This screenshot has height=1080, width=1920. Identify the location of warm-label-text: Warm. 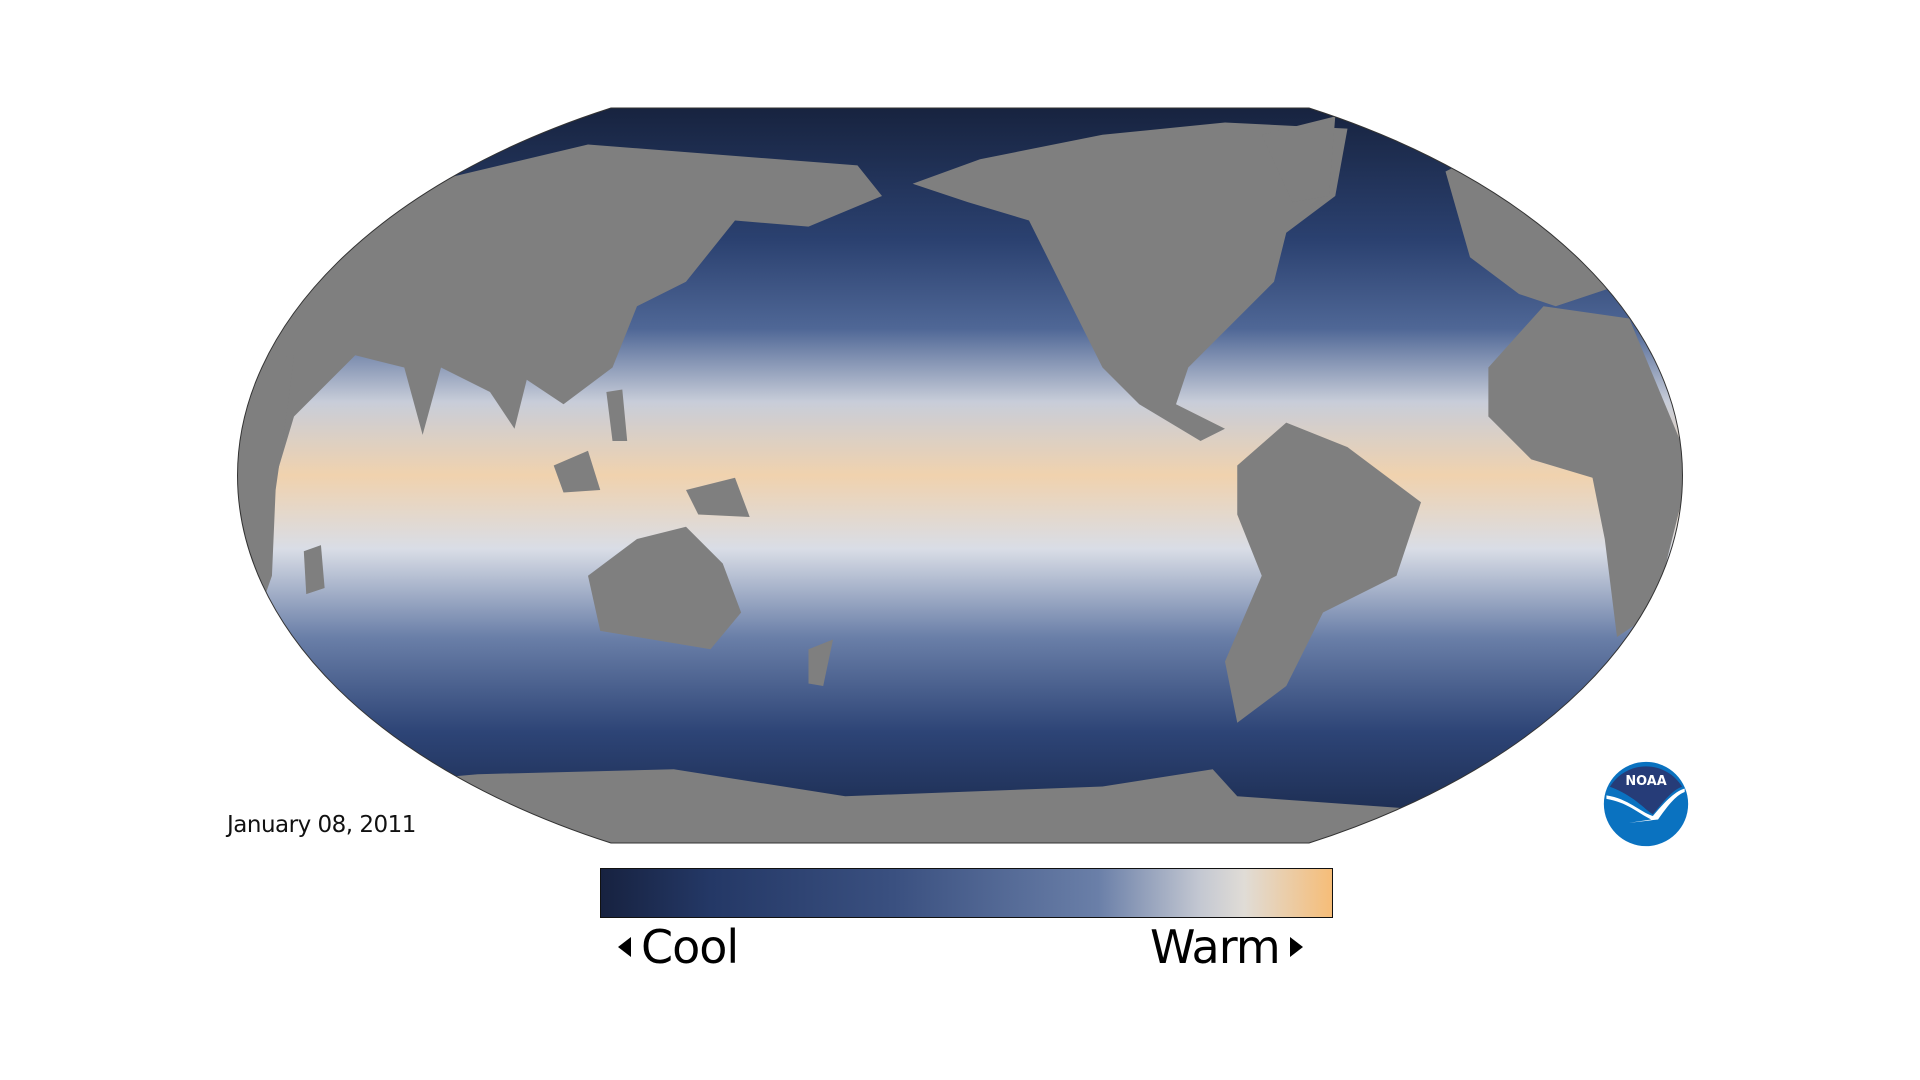
(1215, 947).